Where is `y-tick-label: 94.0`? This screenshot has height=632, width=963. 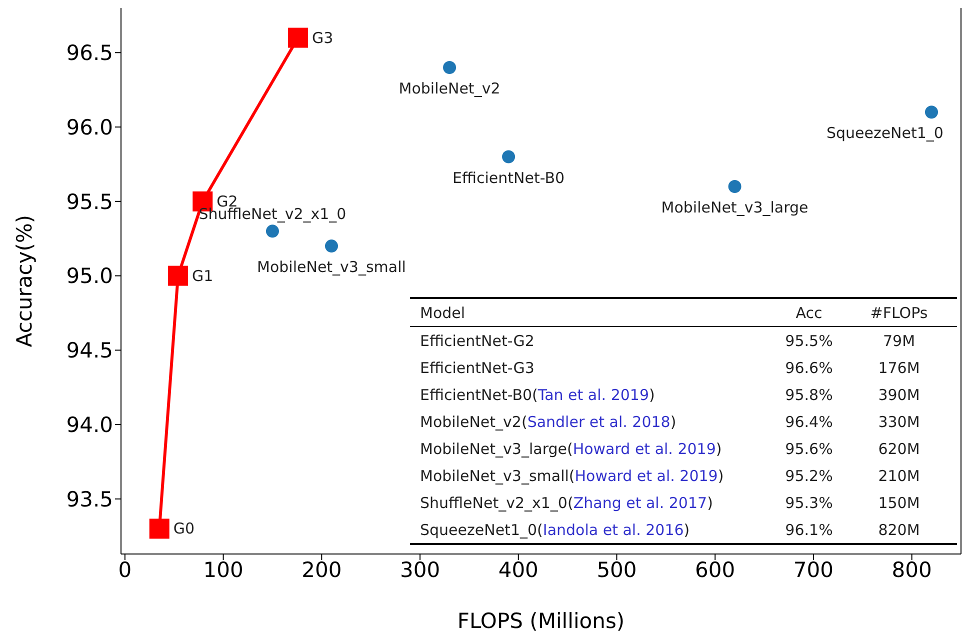
y-tick-label: 94.0 is located at coordinates (89, 425).